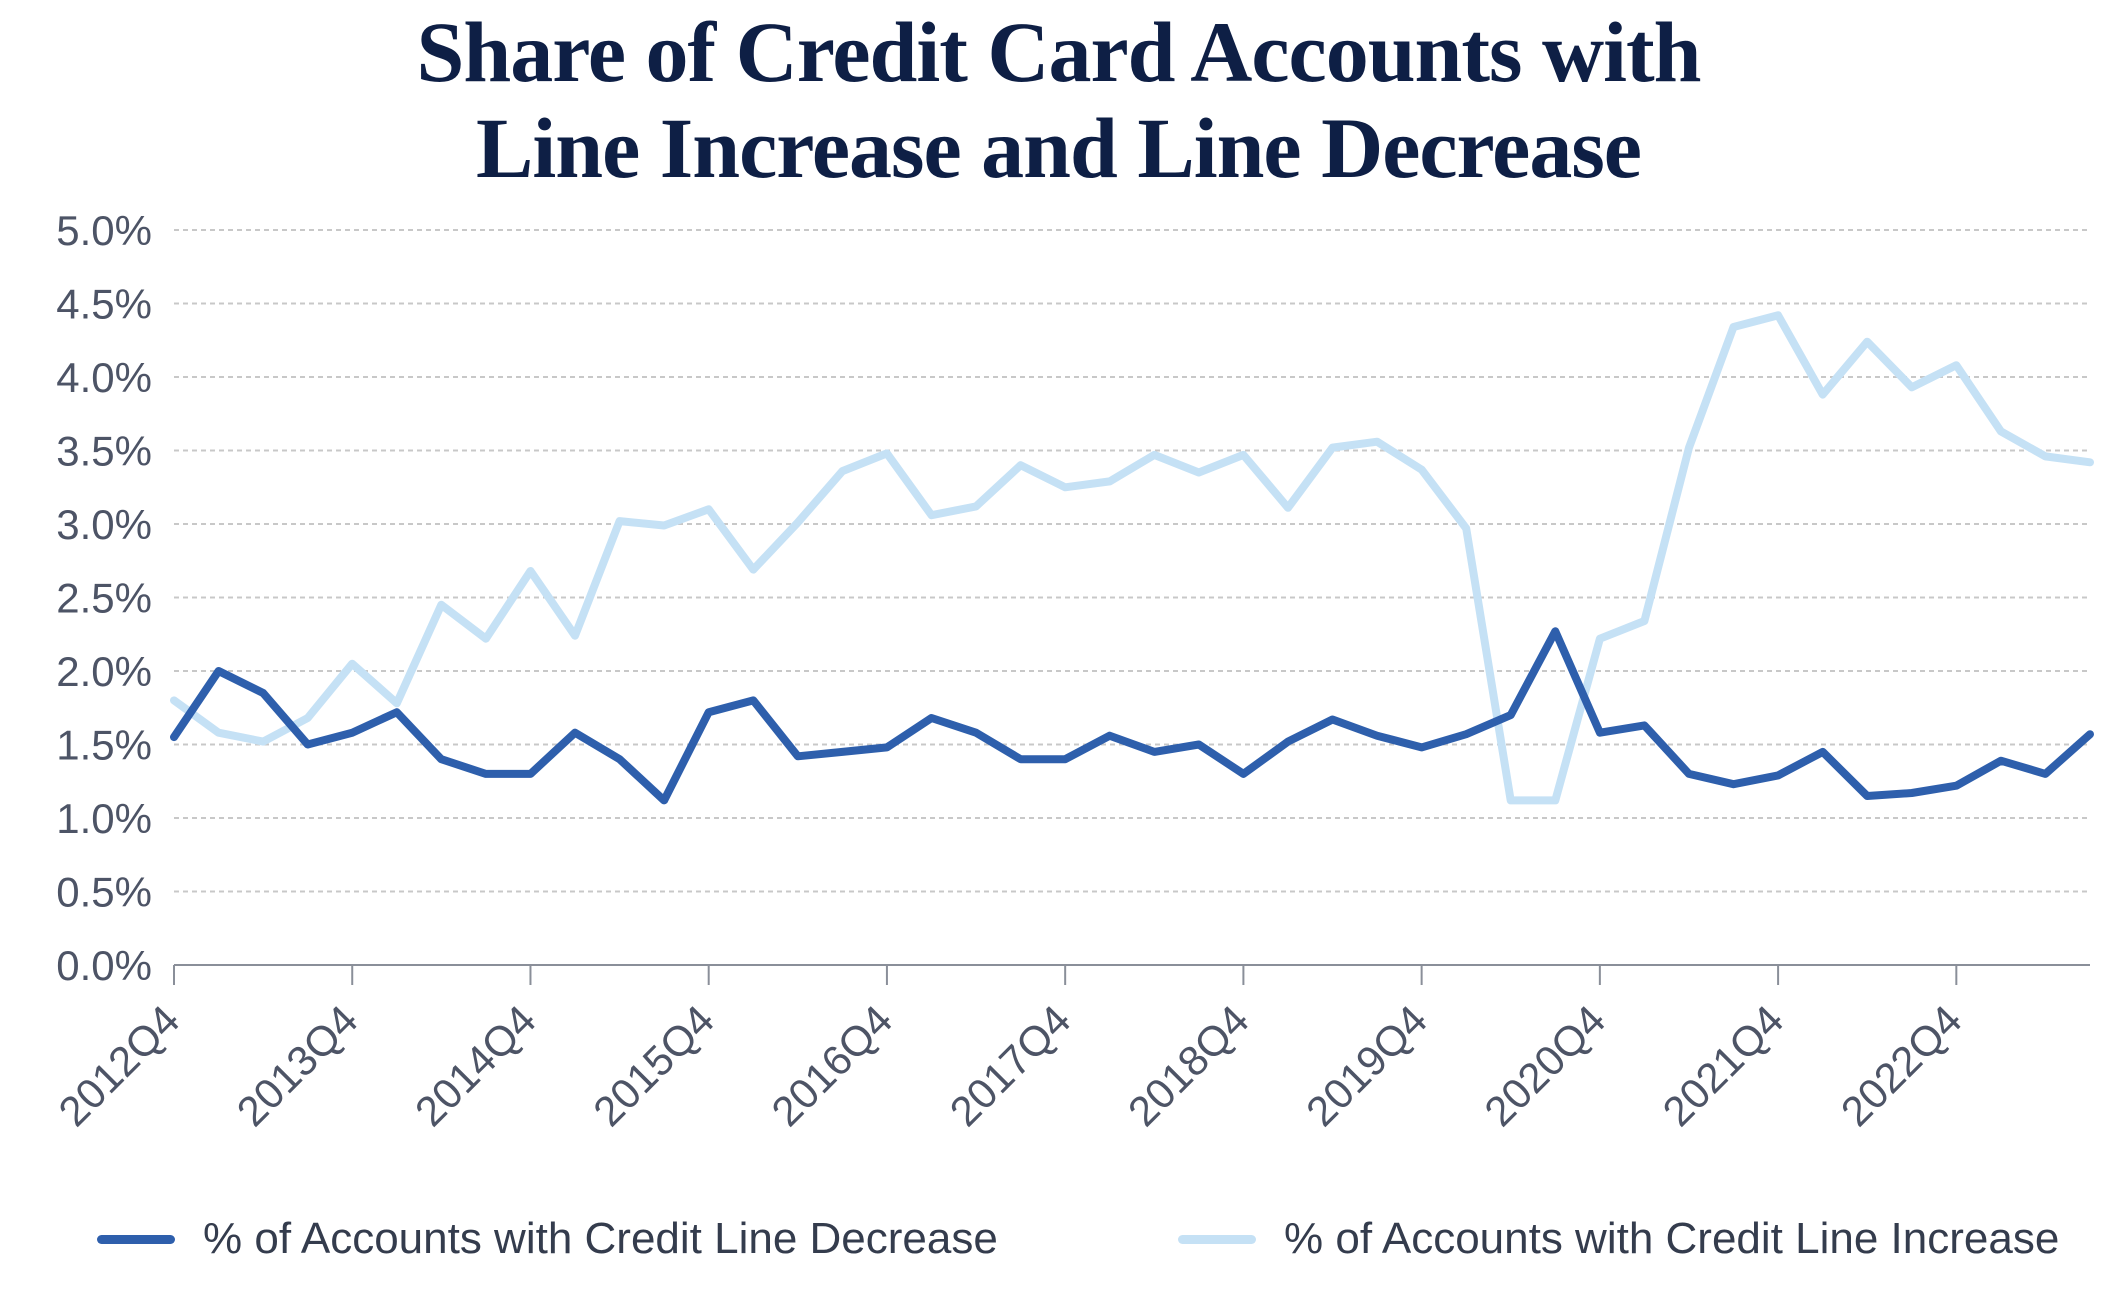 This screenshot has width=2117, height=1296. Describe the element at coordinates (104, 304) in the screenshot. I see `y-tick-label: 4.5%` at that location.